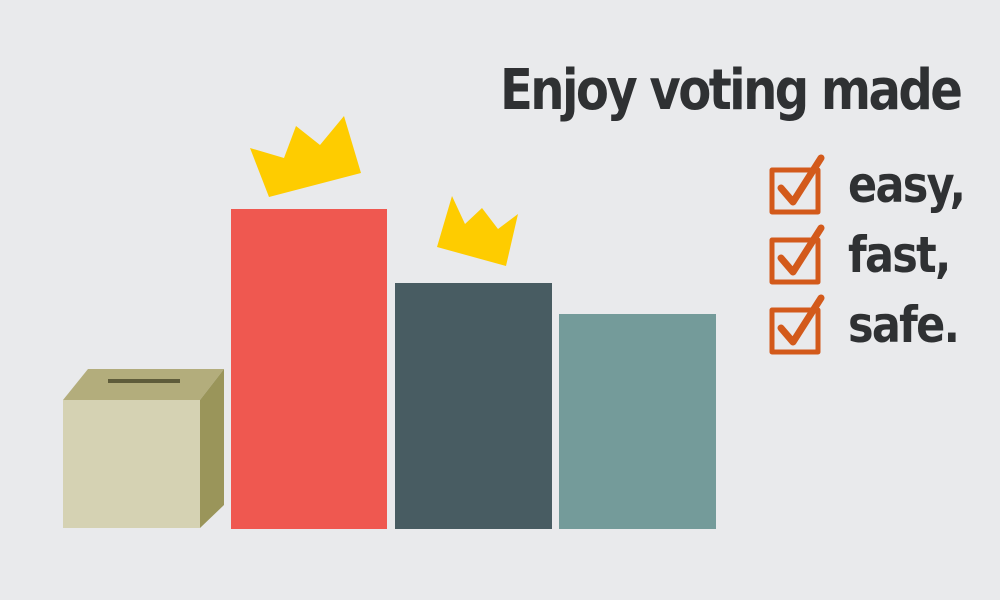 This screenshot has width=1000, height=600. I want to click on bar-red, so click(309, 369).